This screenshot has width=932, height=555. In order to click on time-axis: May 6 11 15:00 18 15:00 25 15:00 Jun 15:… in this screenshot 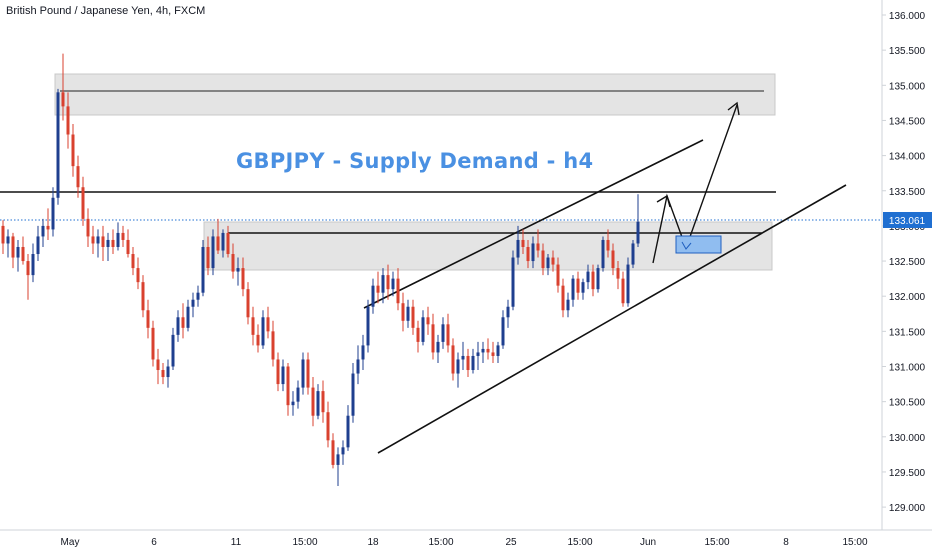, I will do `click(464, 542)`.